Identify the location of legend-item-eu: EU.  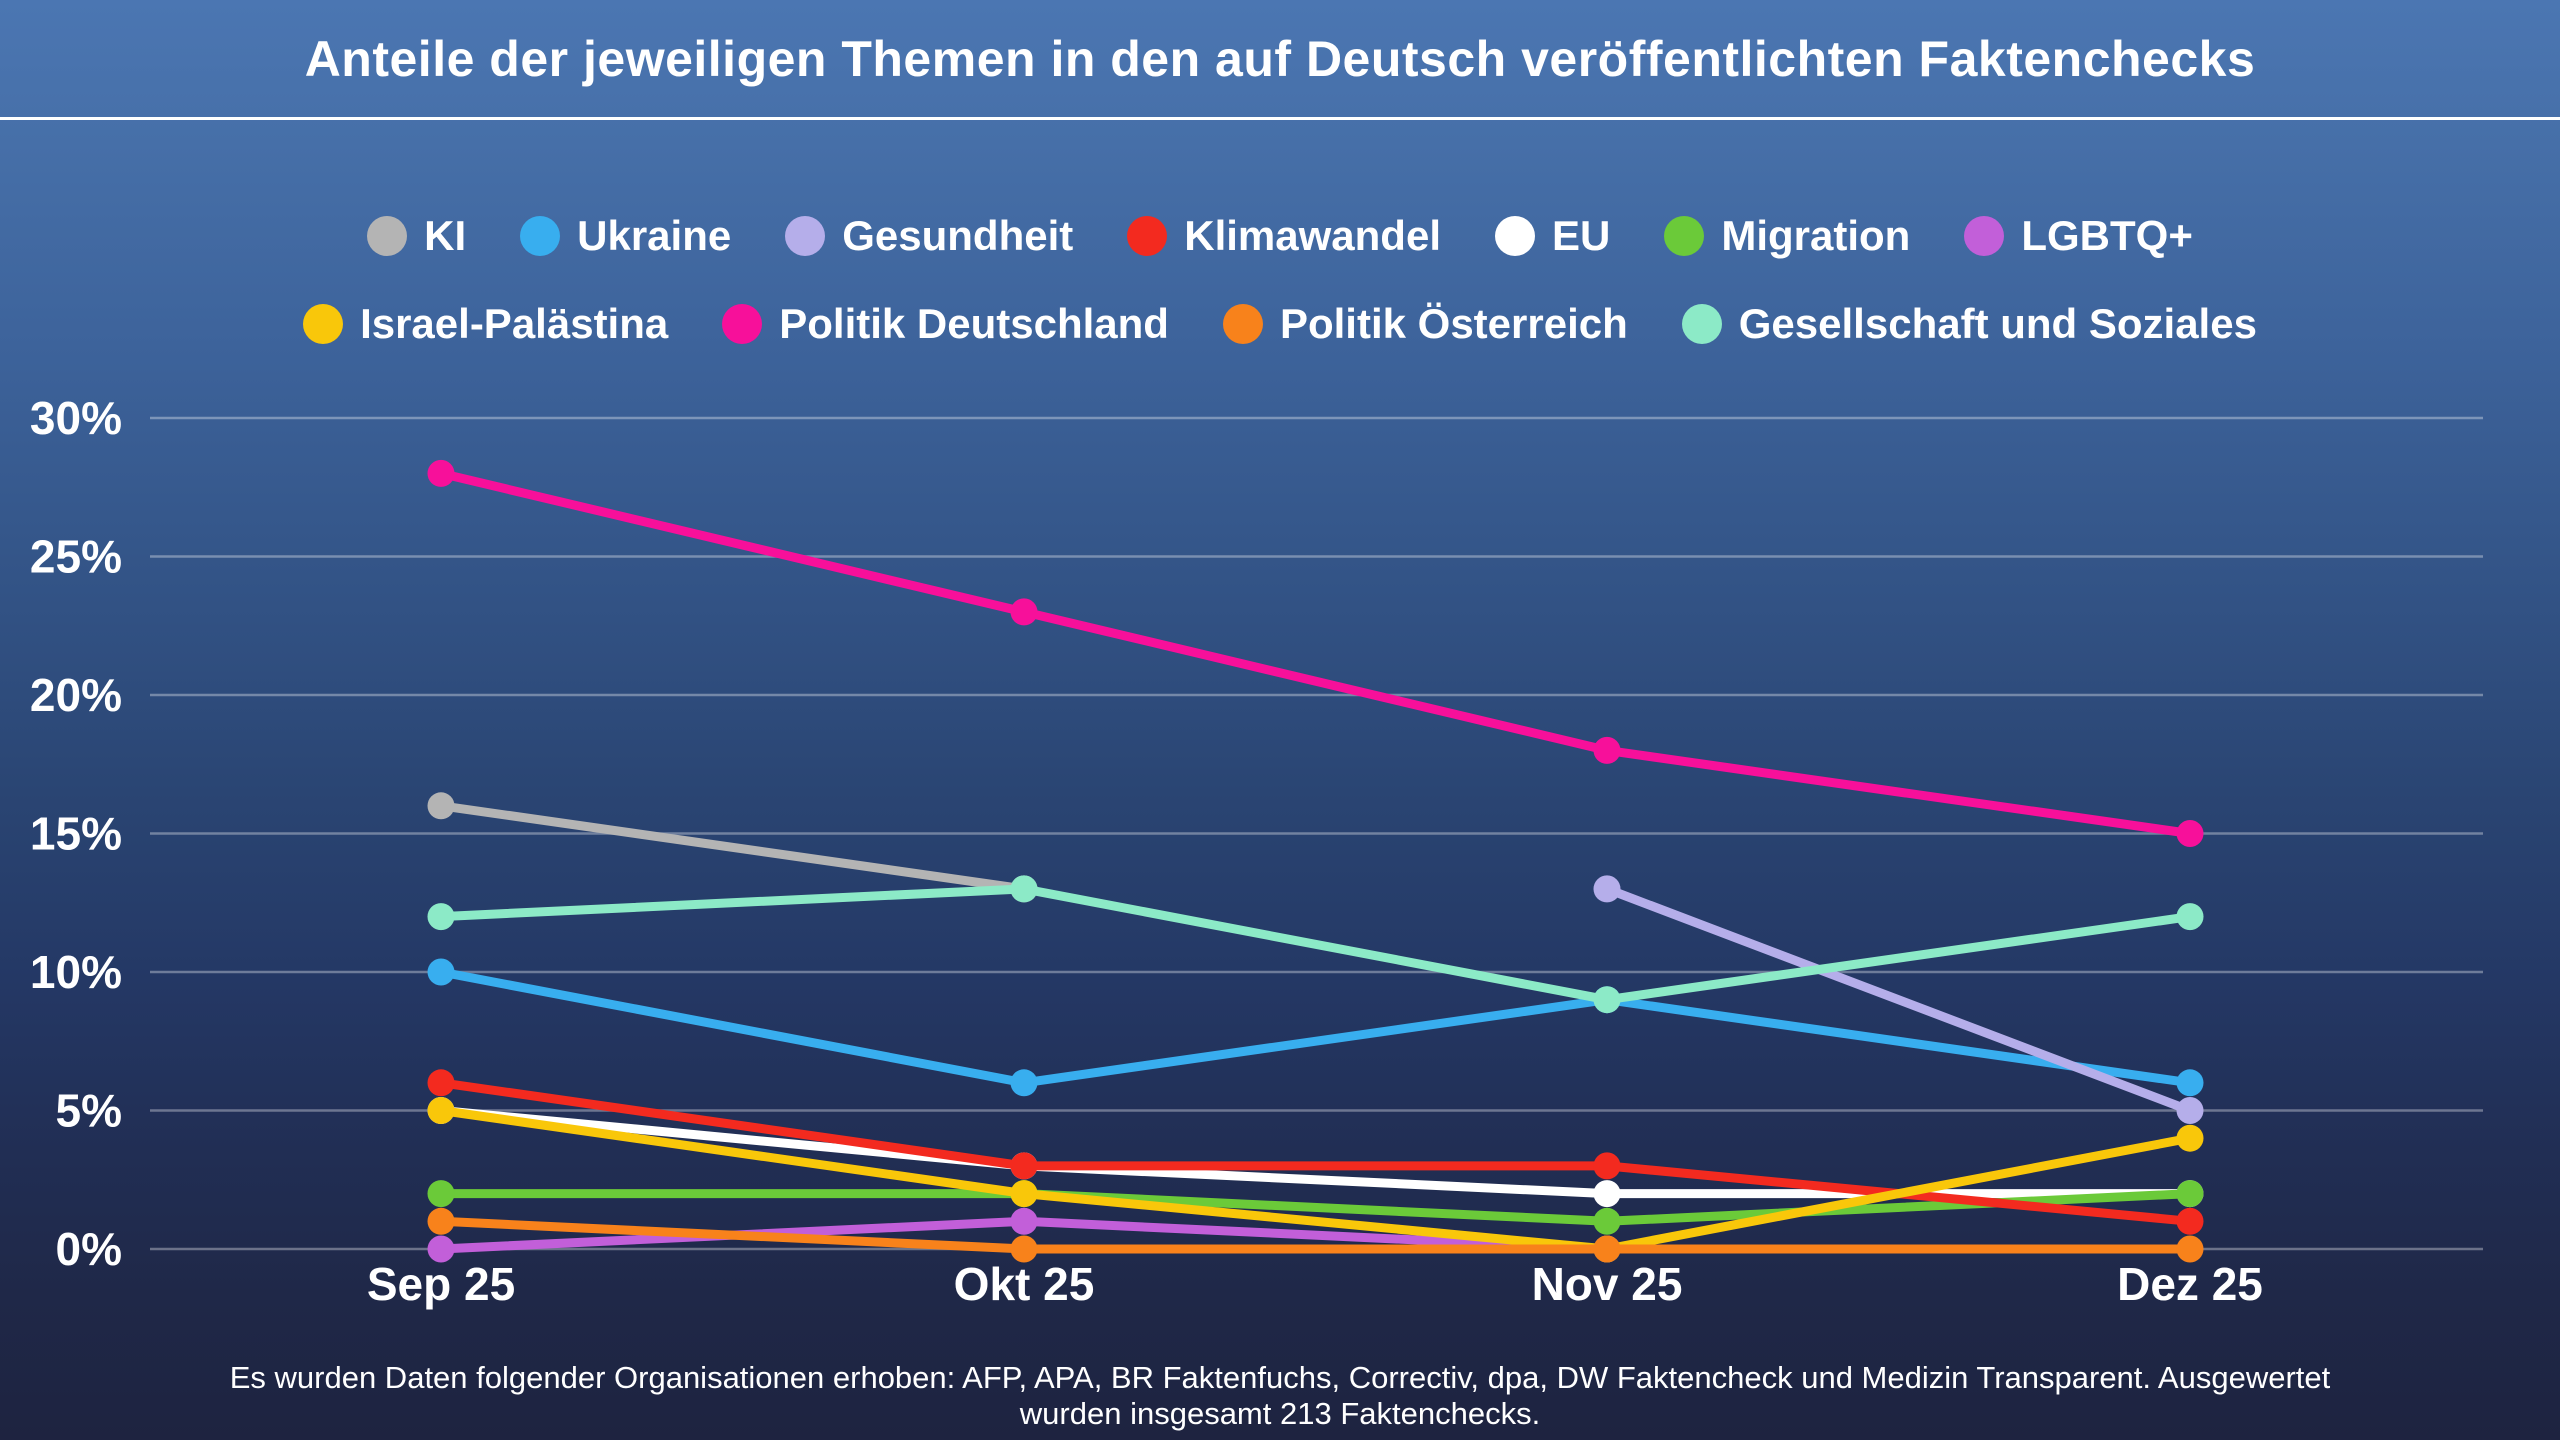
(1552, 236).